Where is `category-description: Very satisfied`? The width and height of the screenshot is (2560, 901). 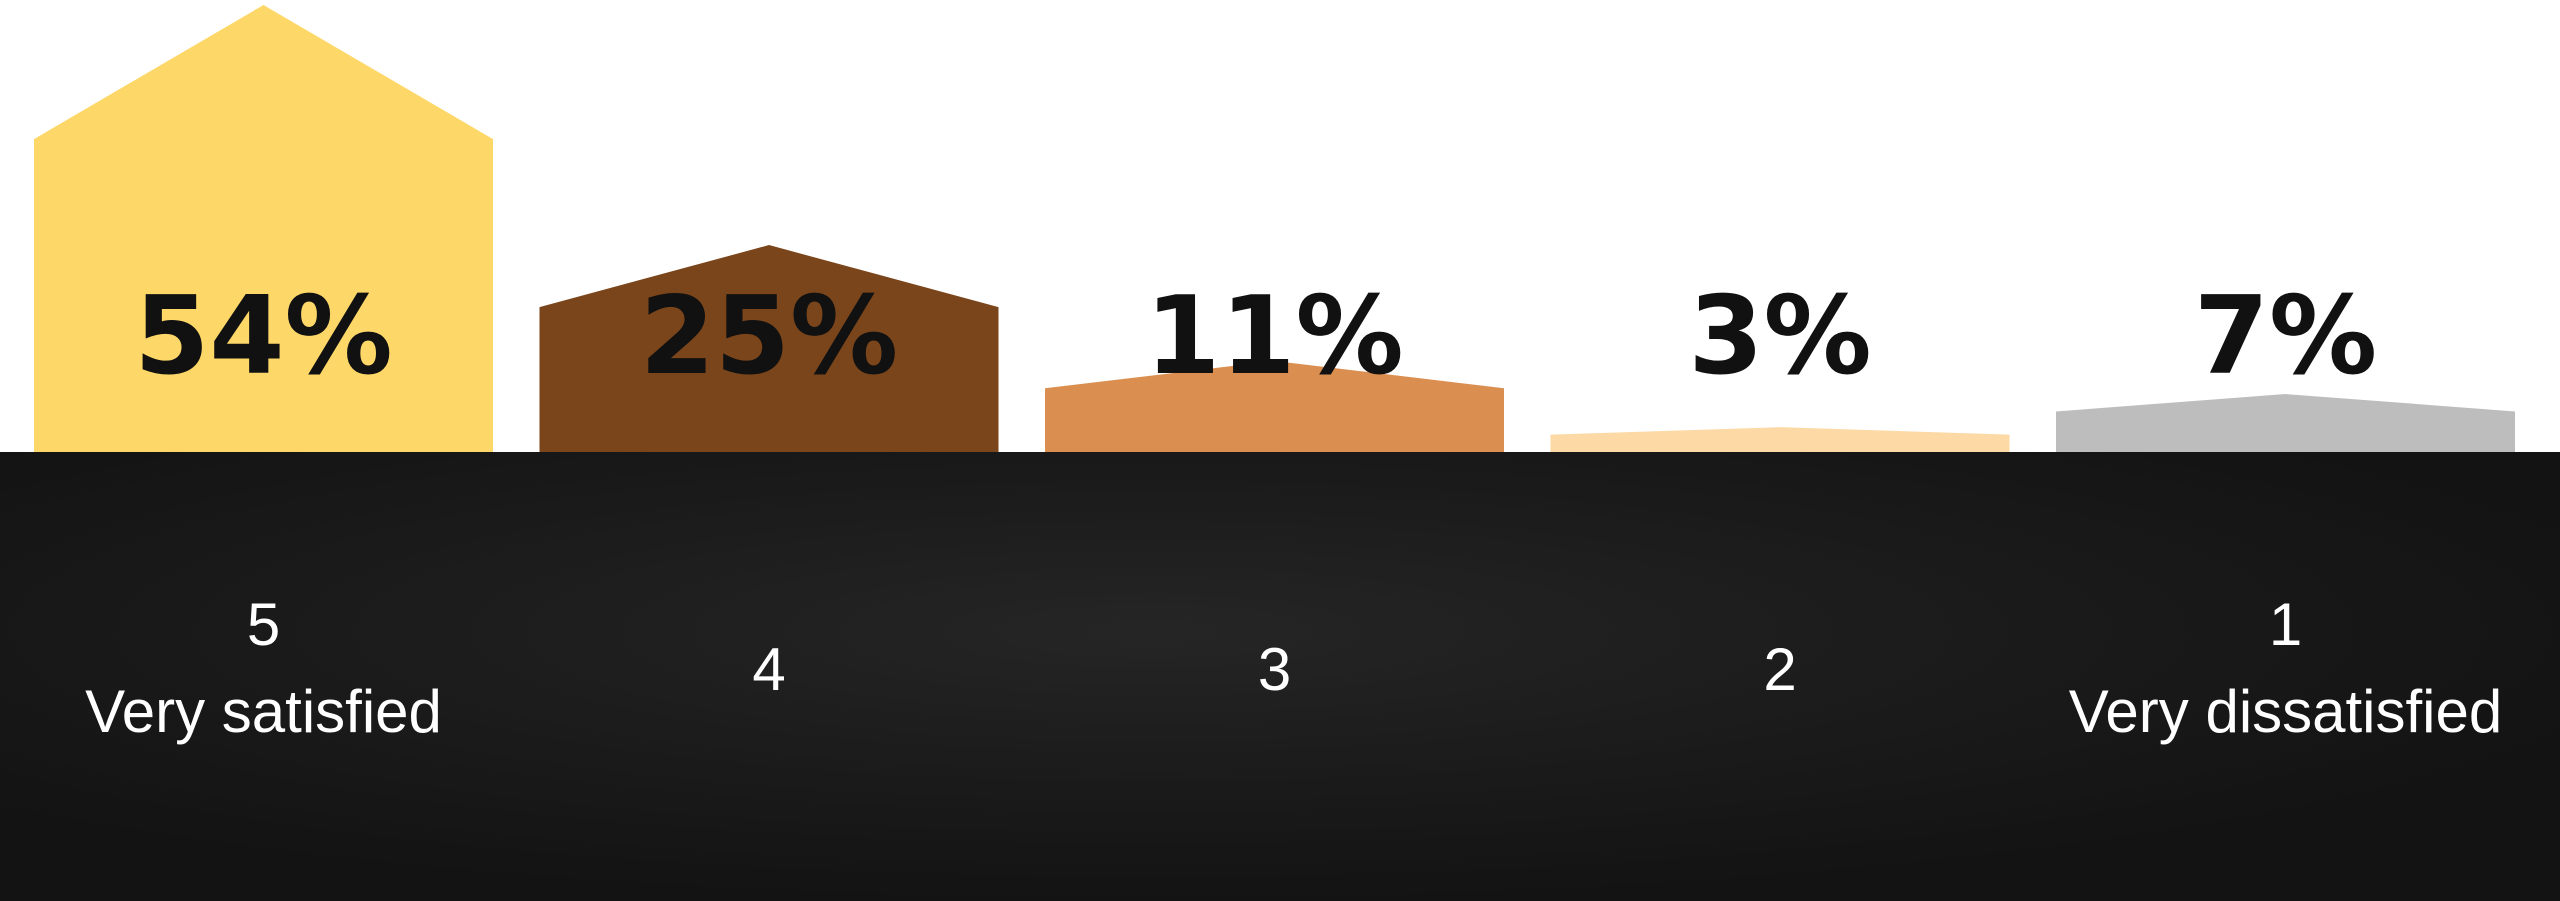 category-description: Very satisfied is located at coordinates (263, 711).